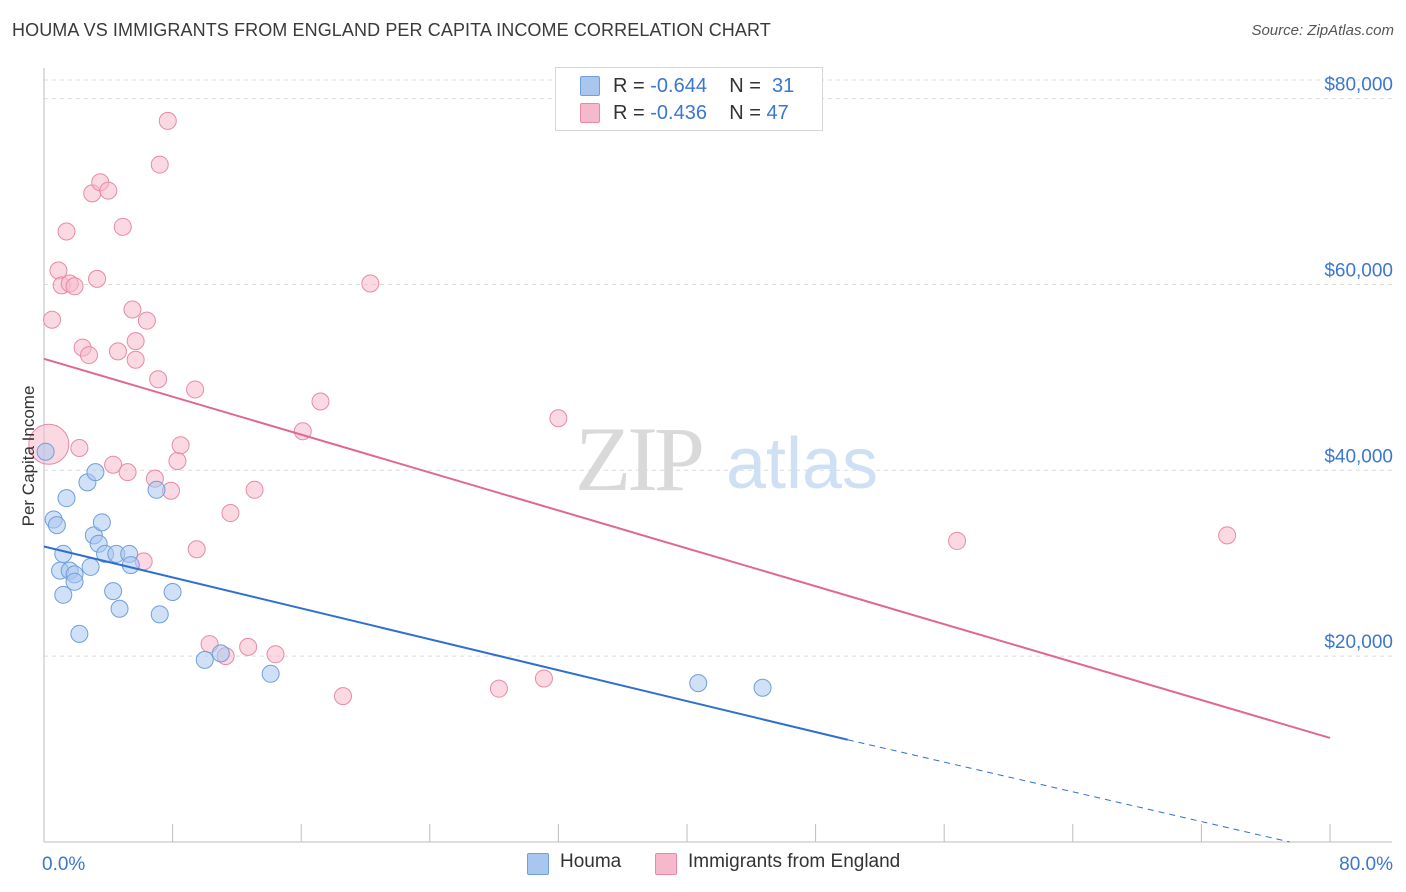  What do you see at coordinates (1366, 864) in the screenshot?
I see `x-tick-label: 80.0%` at bounding box center [1366, 864].